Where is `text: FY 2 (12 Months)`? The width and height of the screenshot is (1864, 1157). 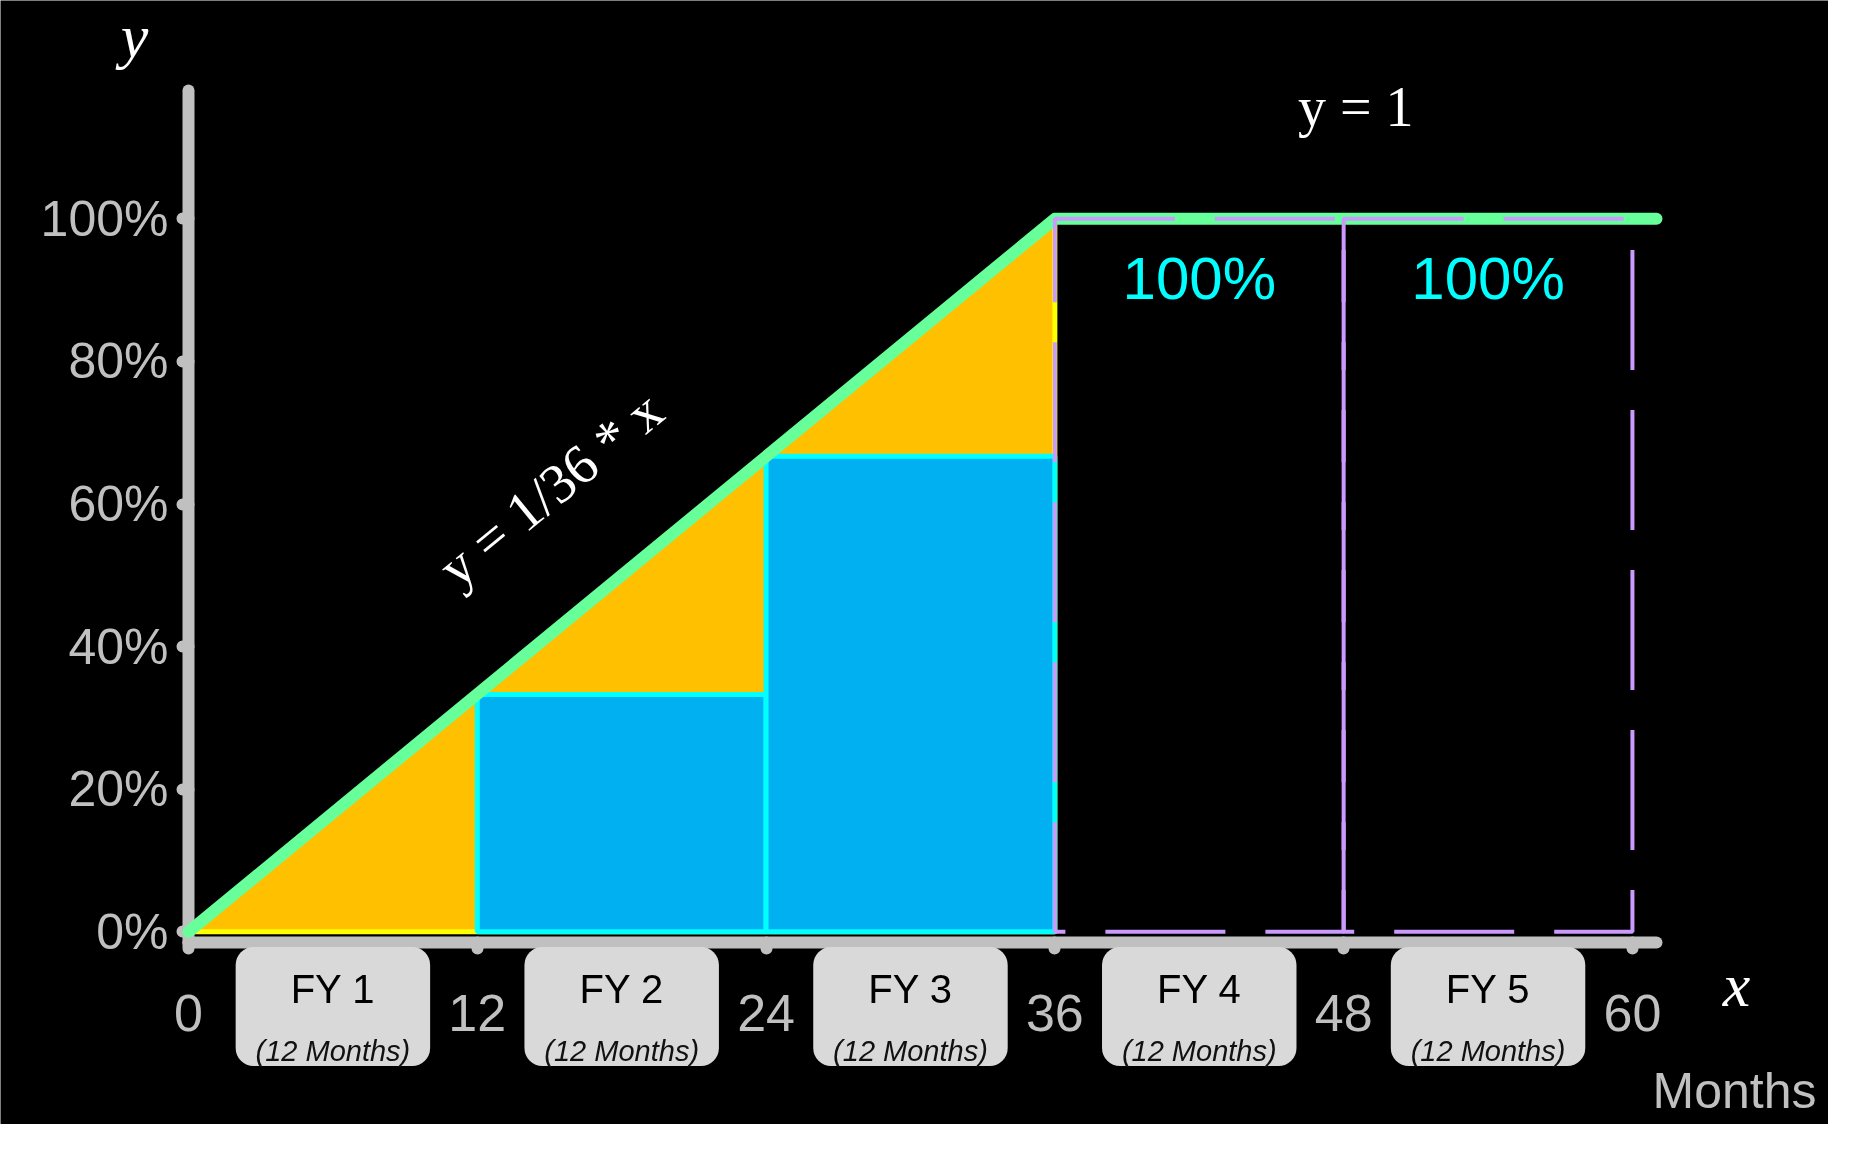
text: FY 2 (12 Months) is located at coordinates (622, 1017).